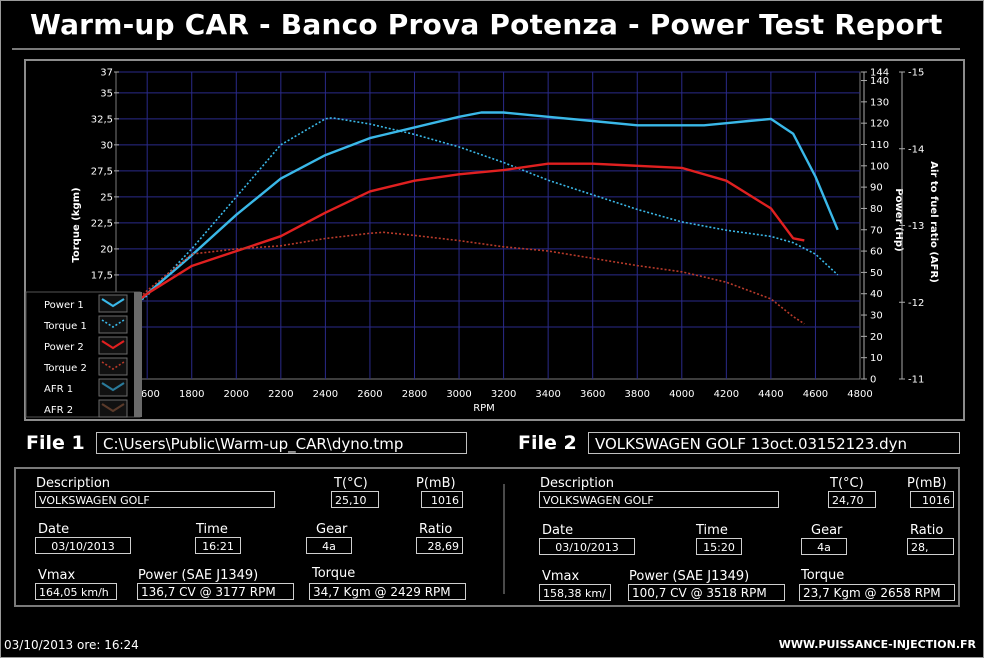 The height and width of the screenshot is (658, 984). I want to click on y-right1-tick-label: 50, so click(876, 273).